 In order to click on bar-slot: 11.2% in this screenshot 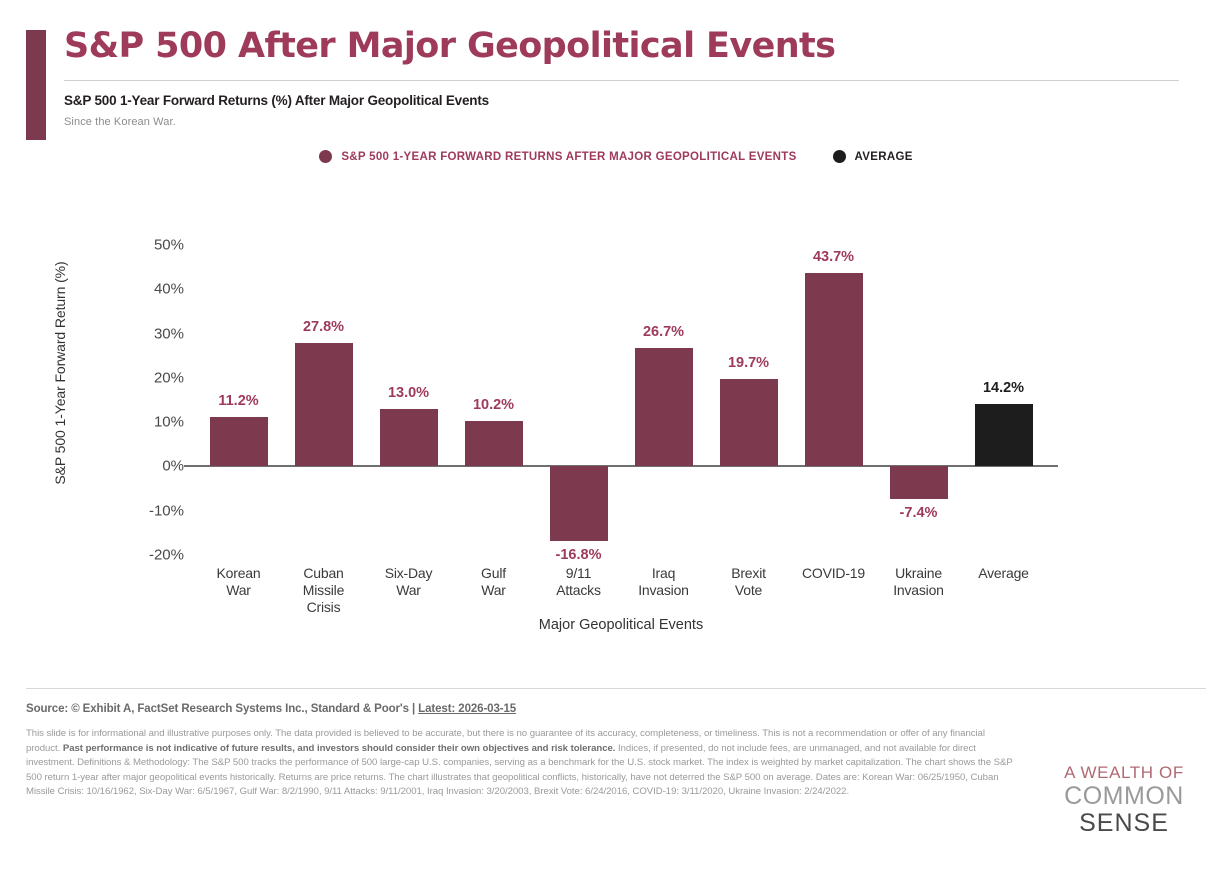, I will do `click(238, 400)`.